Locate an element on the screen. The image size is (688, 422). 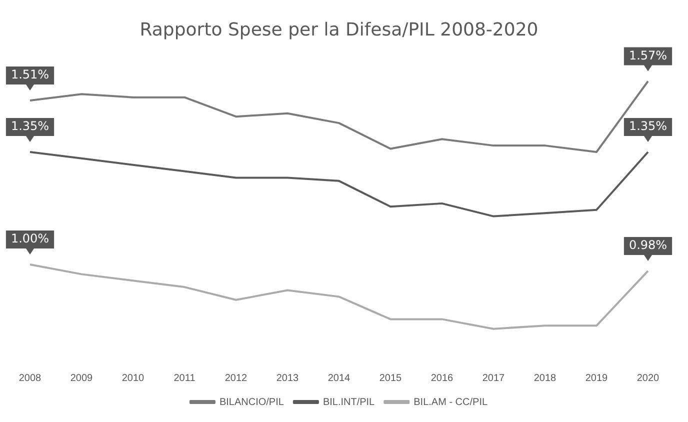
data-label: 0.98% is located at coordinates (648, 245).